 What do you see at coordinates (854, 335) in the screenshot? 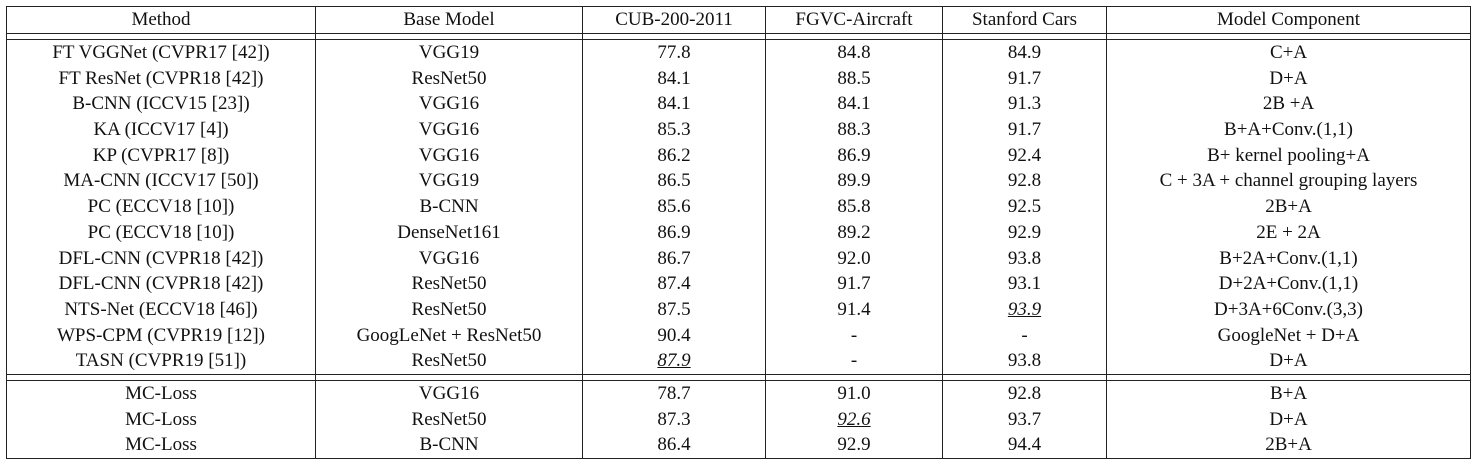
I see `aircraft-cell: -` at bounding box center [854, 335].